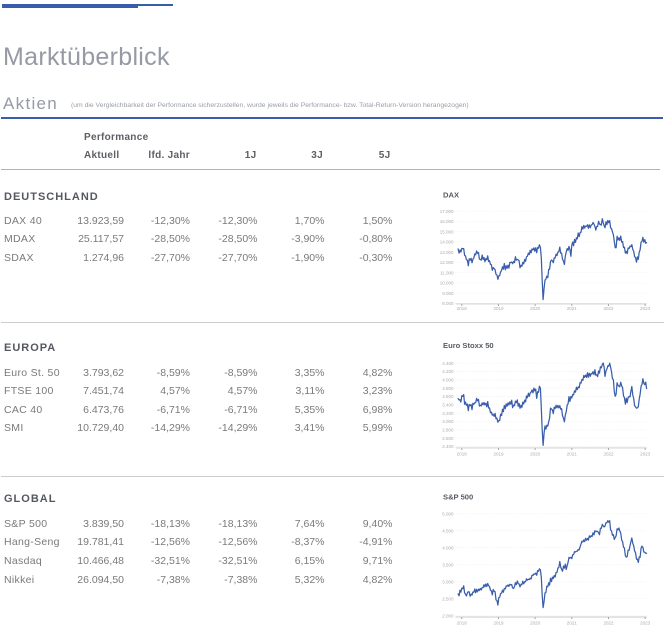 The width and height of the screenshot is (672, 640). Describe the element at coordinates (448, 530) in the screenshot. I see `svg-text: 4.500` at that location.